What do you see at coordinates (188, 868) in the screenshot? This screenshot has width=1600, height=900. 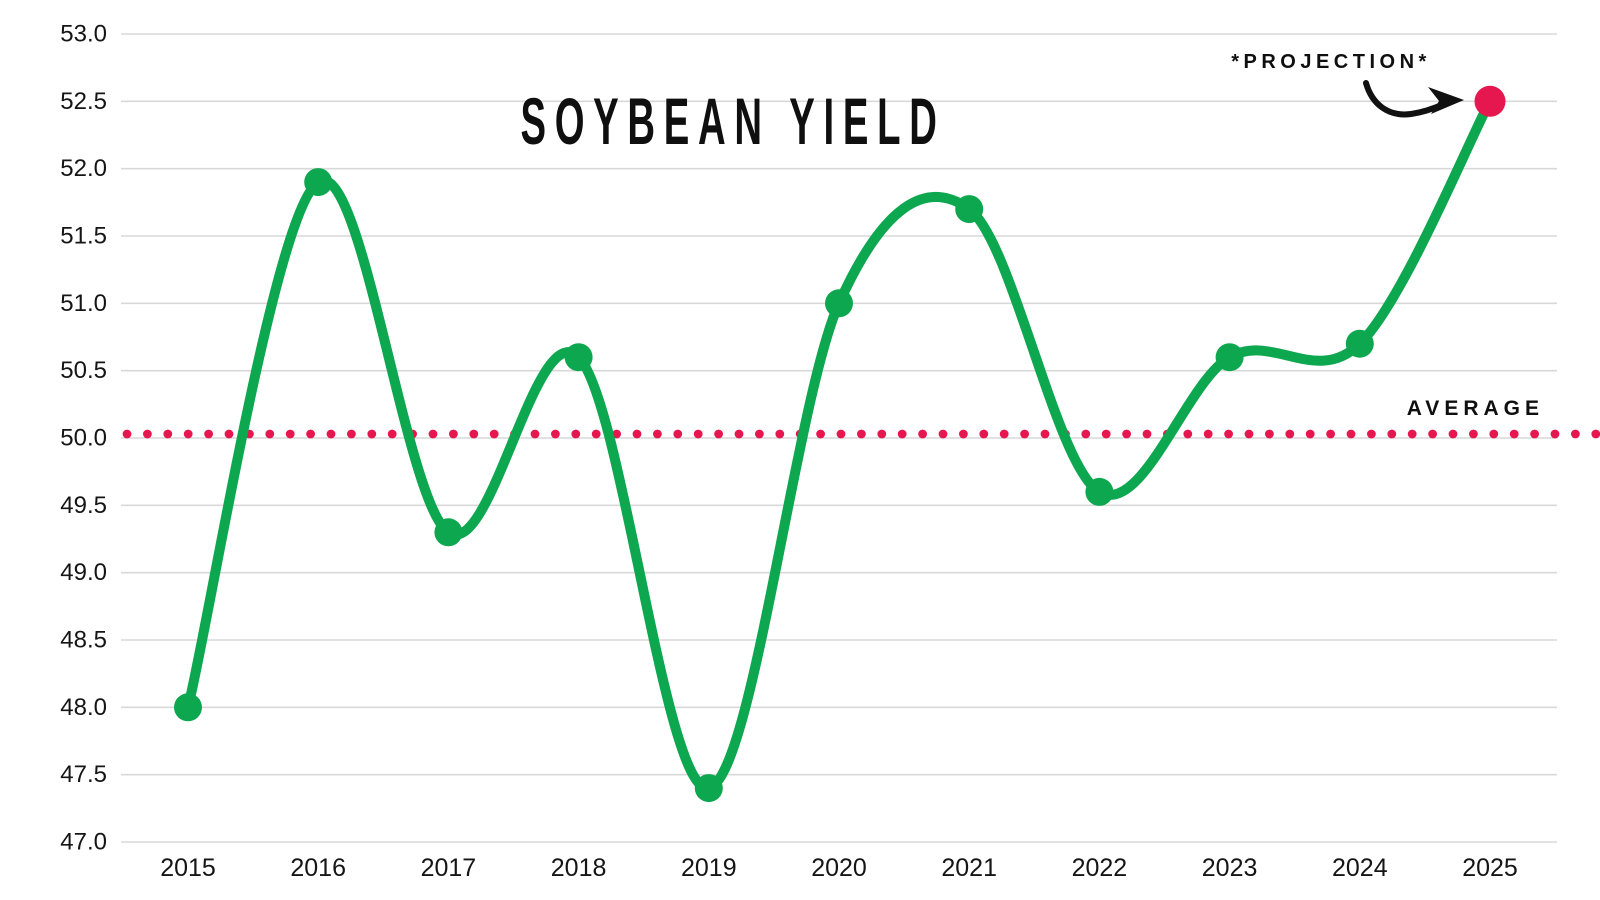 I see `x-axis-tick-label: 2015` at bounding box center [188, 868].